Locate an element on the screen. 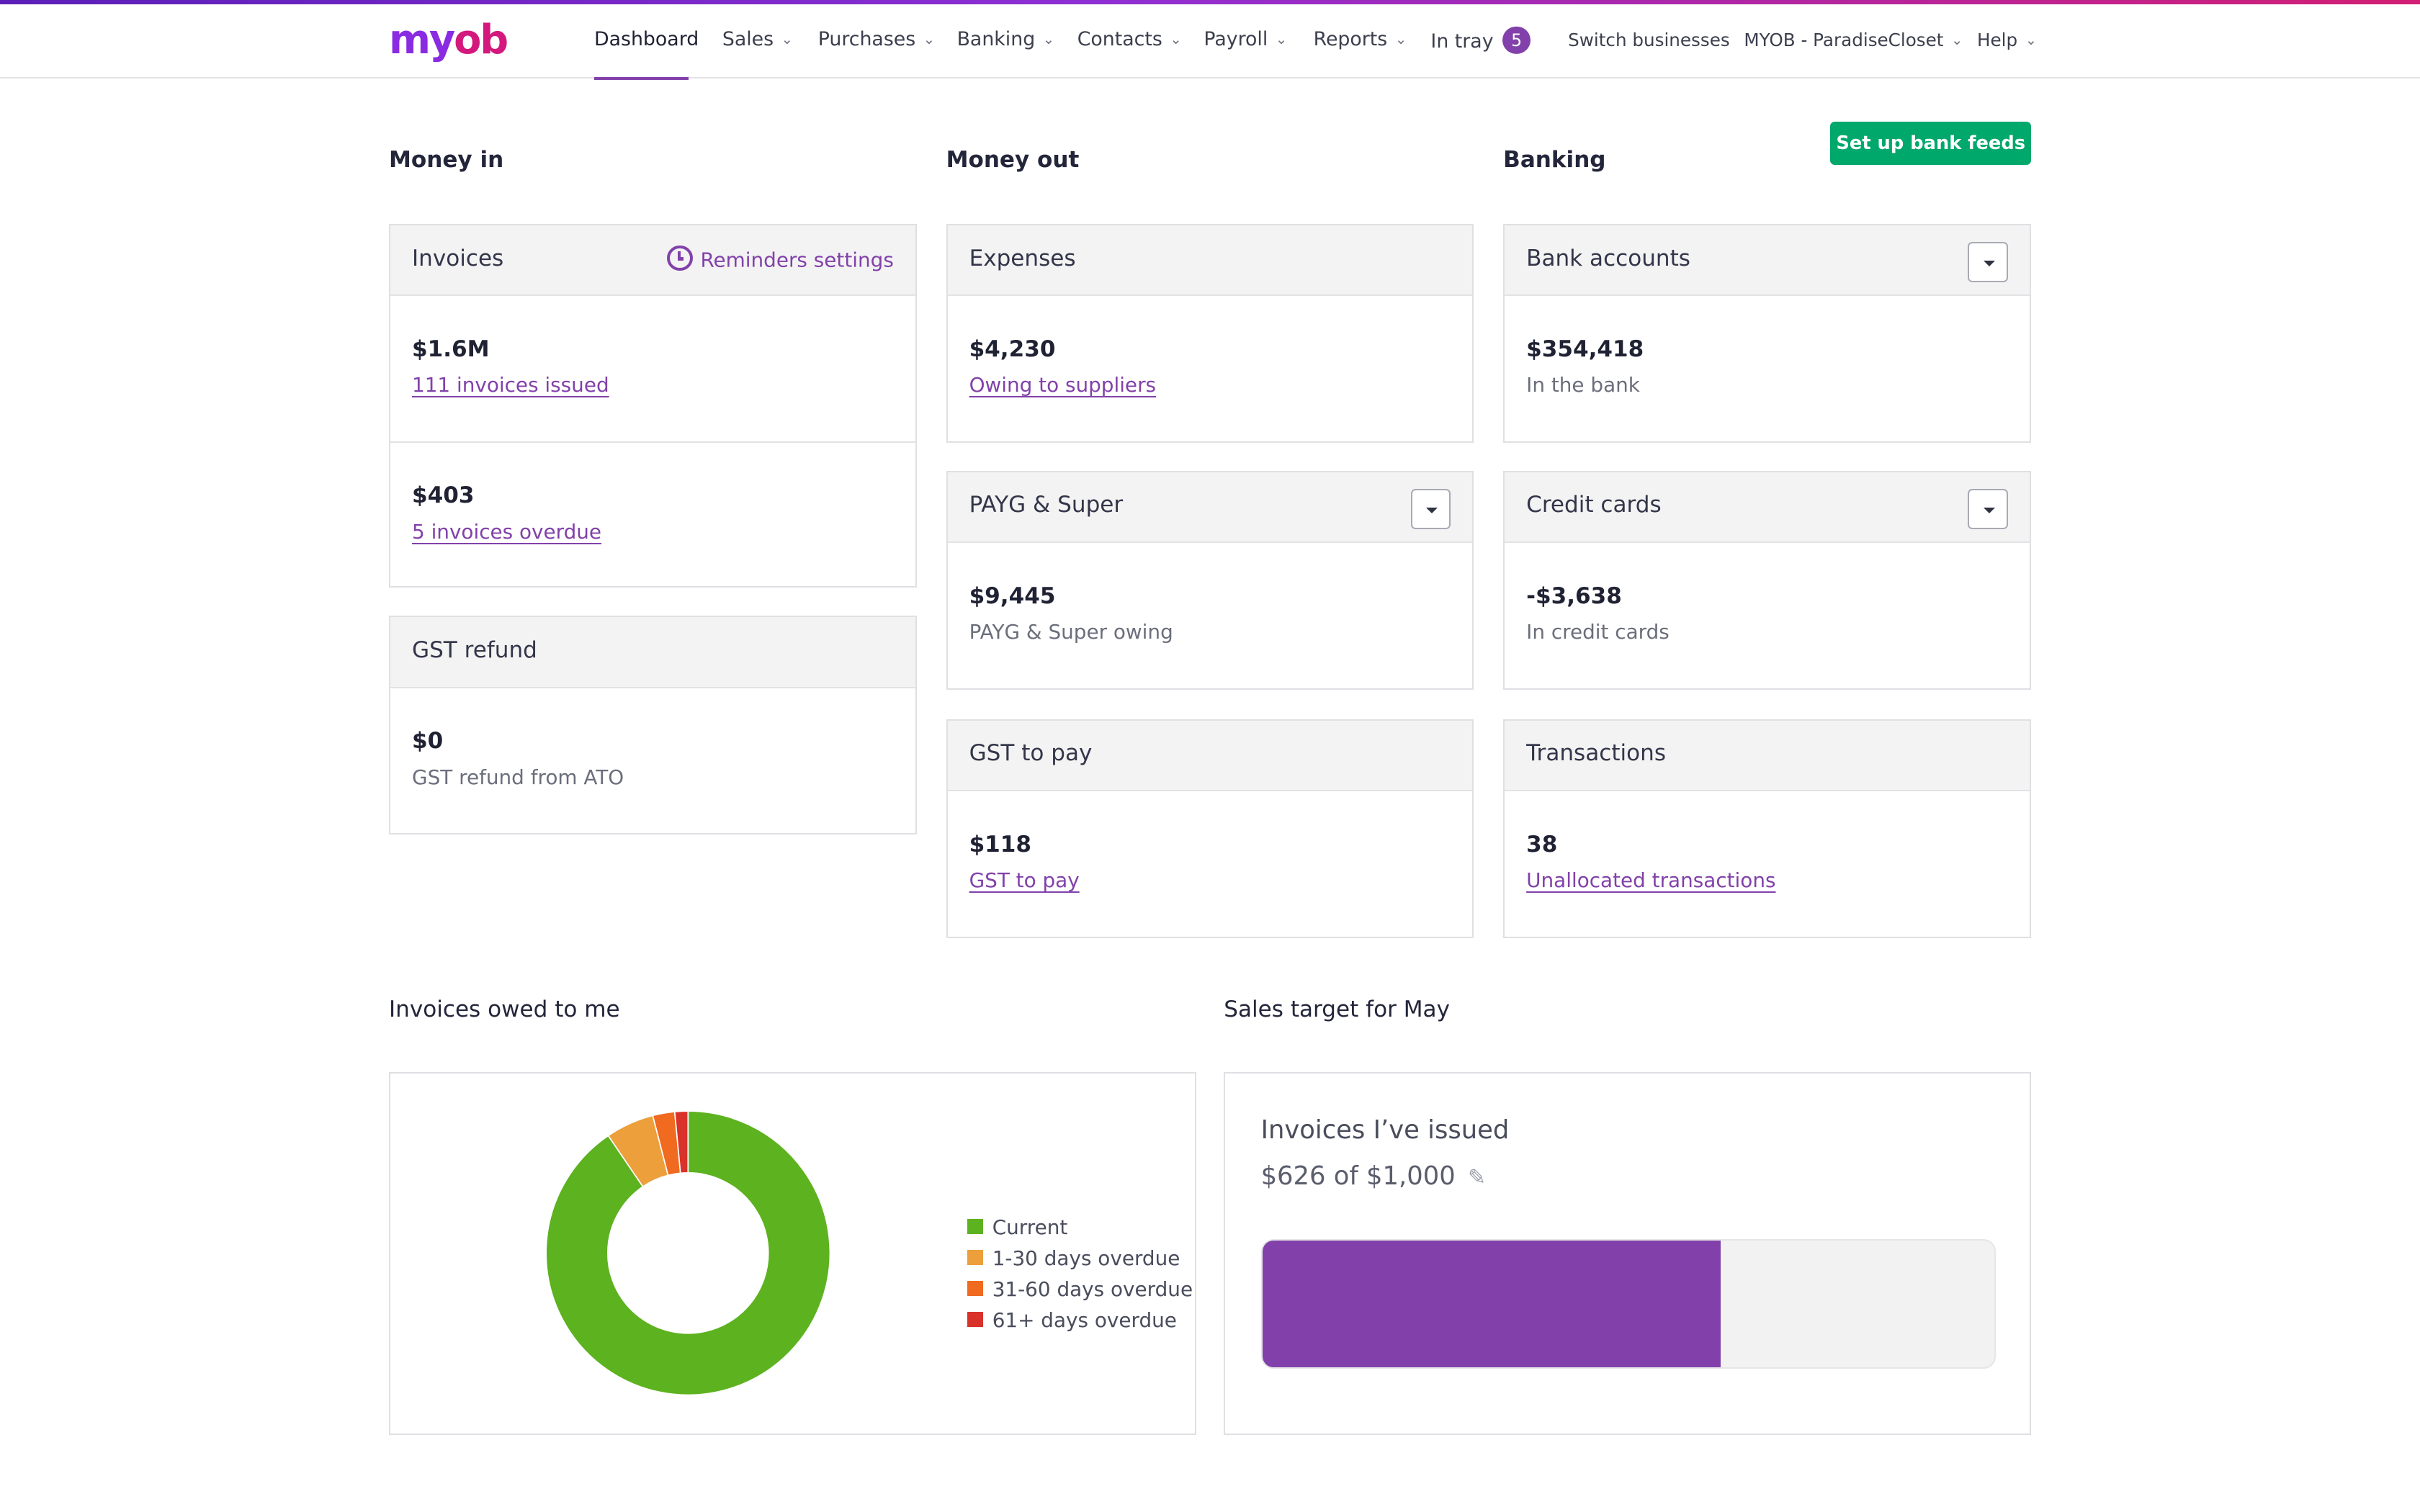 The image size is (2420, 1512). gst-to-pay-title: GST to pay is located at coordinates (1031, 753).